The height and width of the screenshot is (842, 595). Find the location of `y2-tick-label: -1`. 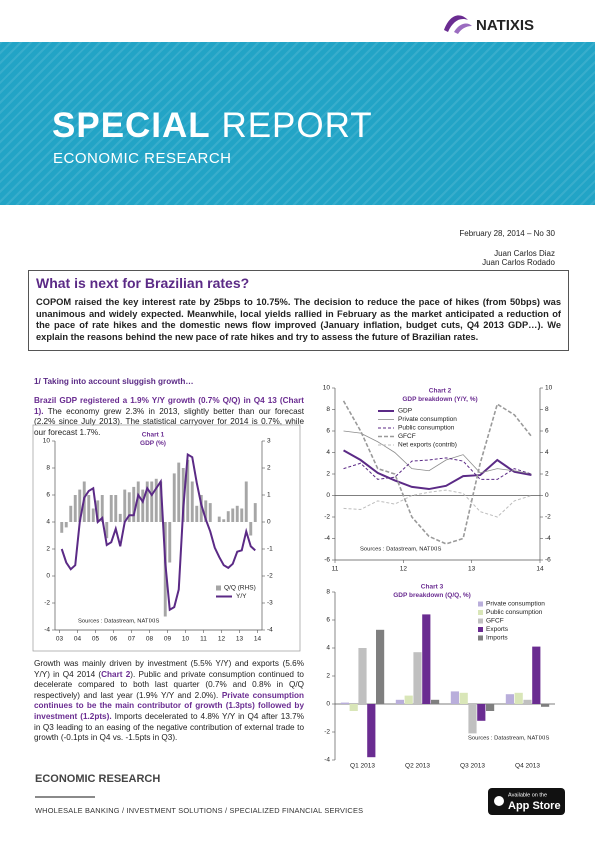

y2-tick-label: -1 is located at coordinates (270, 549).